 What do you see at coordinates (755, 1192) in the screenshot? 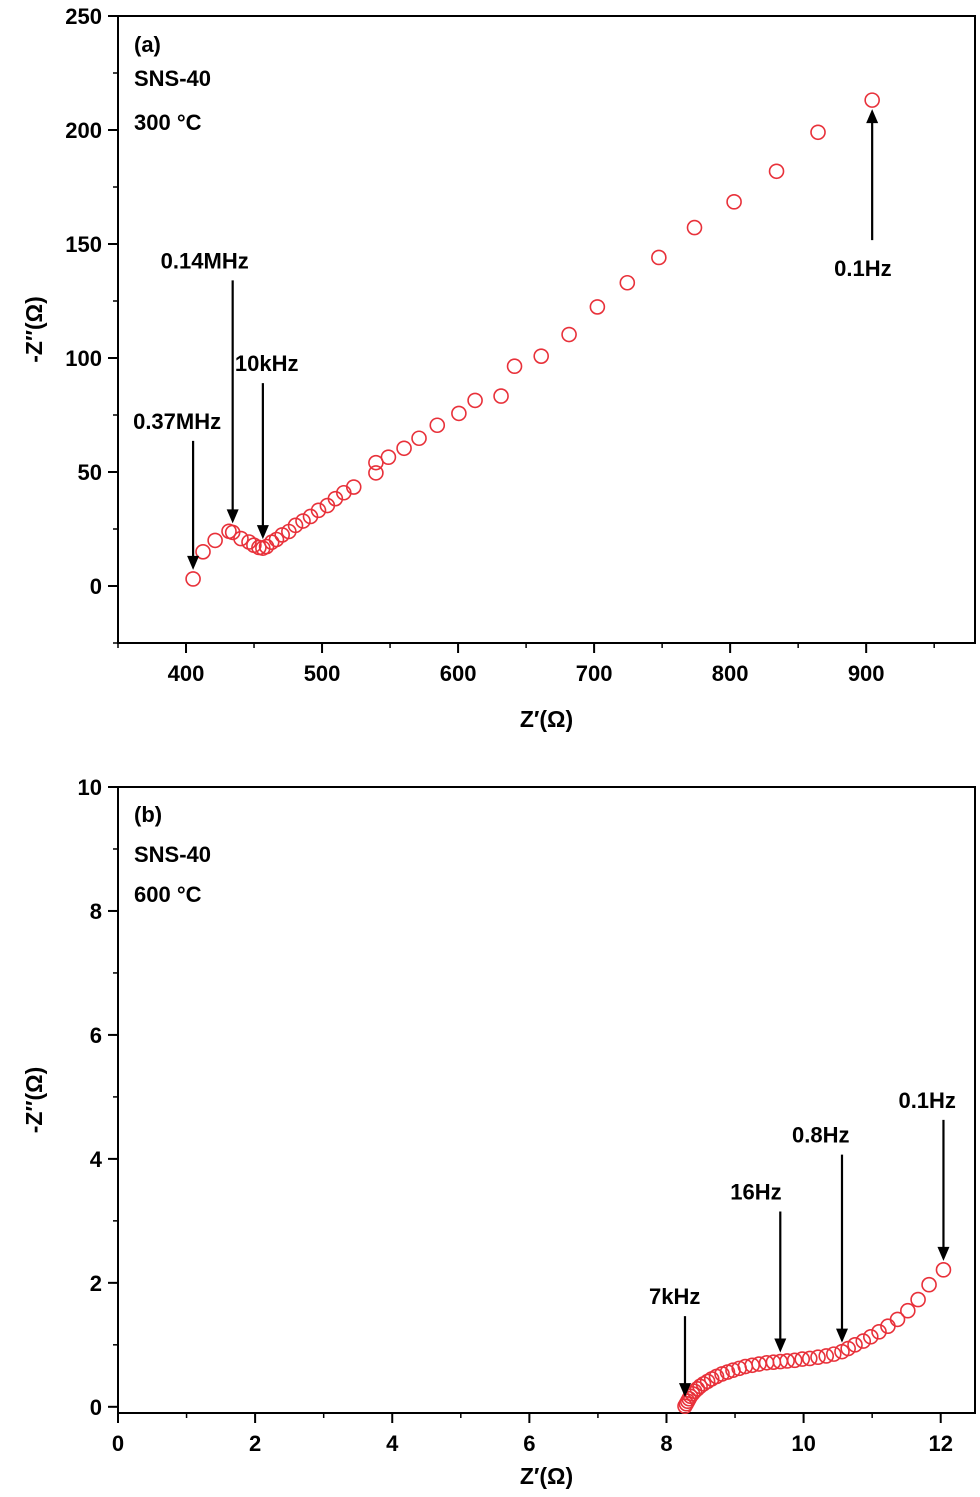
I see `annotation-label: 16Hz` at bounding box center [755, 1192].